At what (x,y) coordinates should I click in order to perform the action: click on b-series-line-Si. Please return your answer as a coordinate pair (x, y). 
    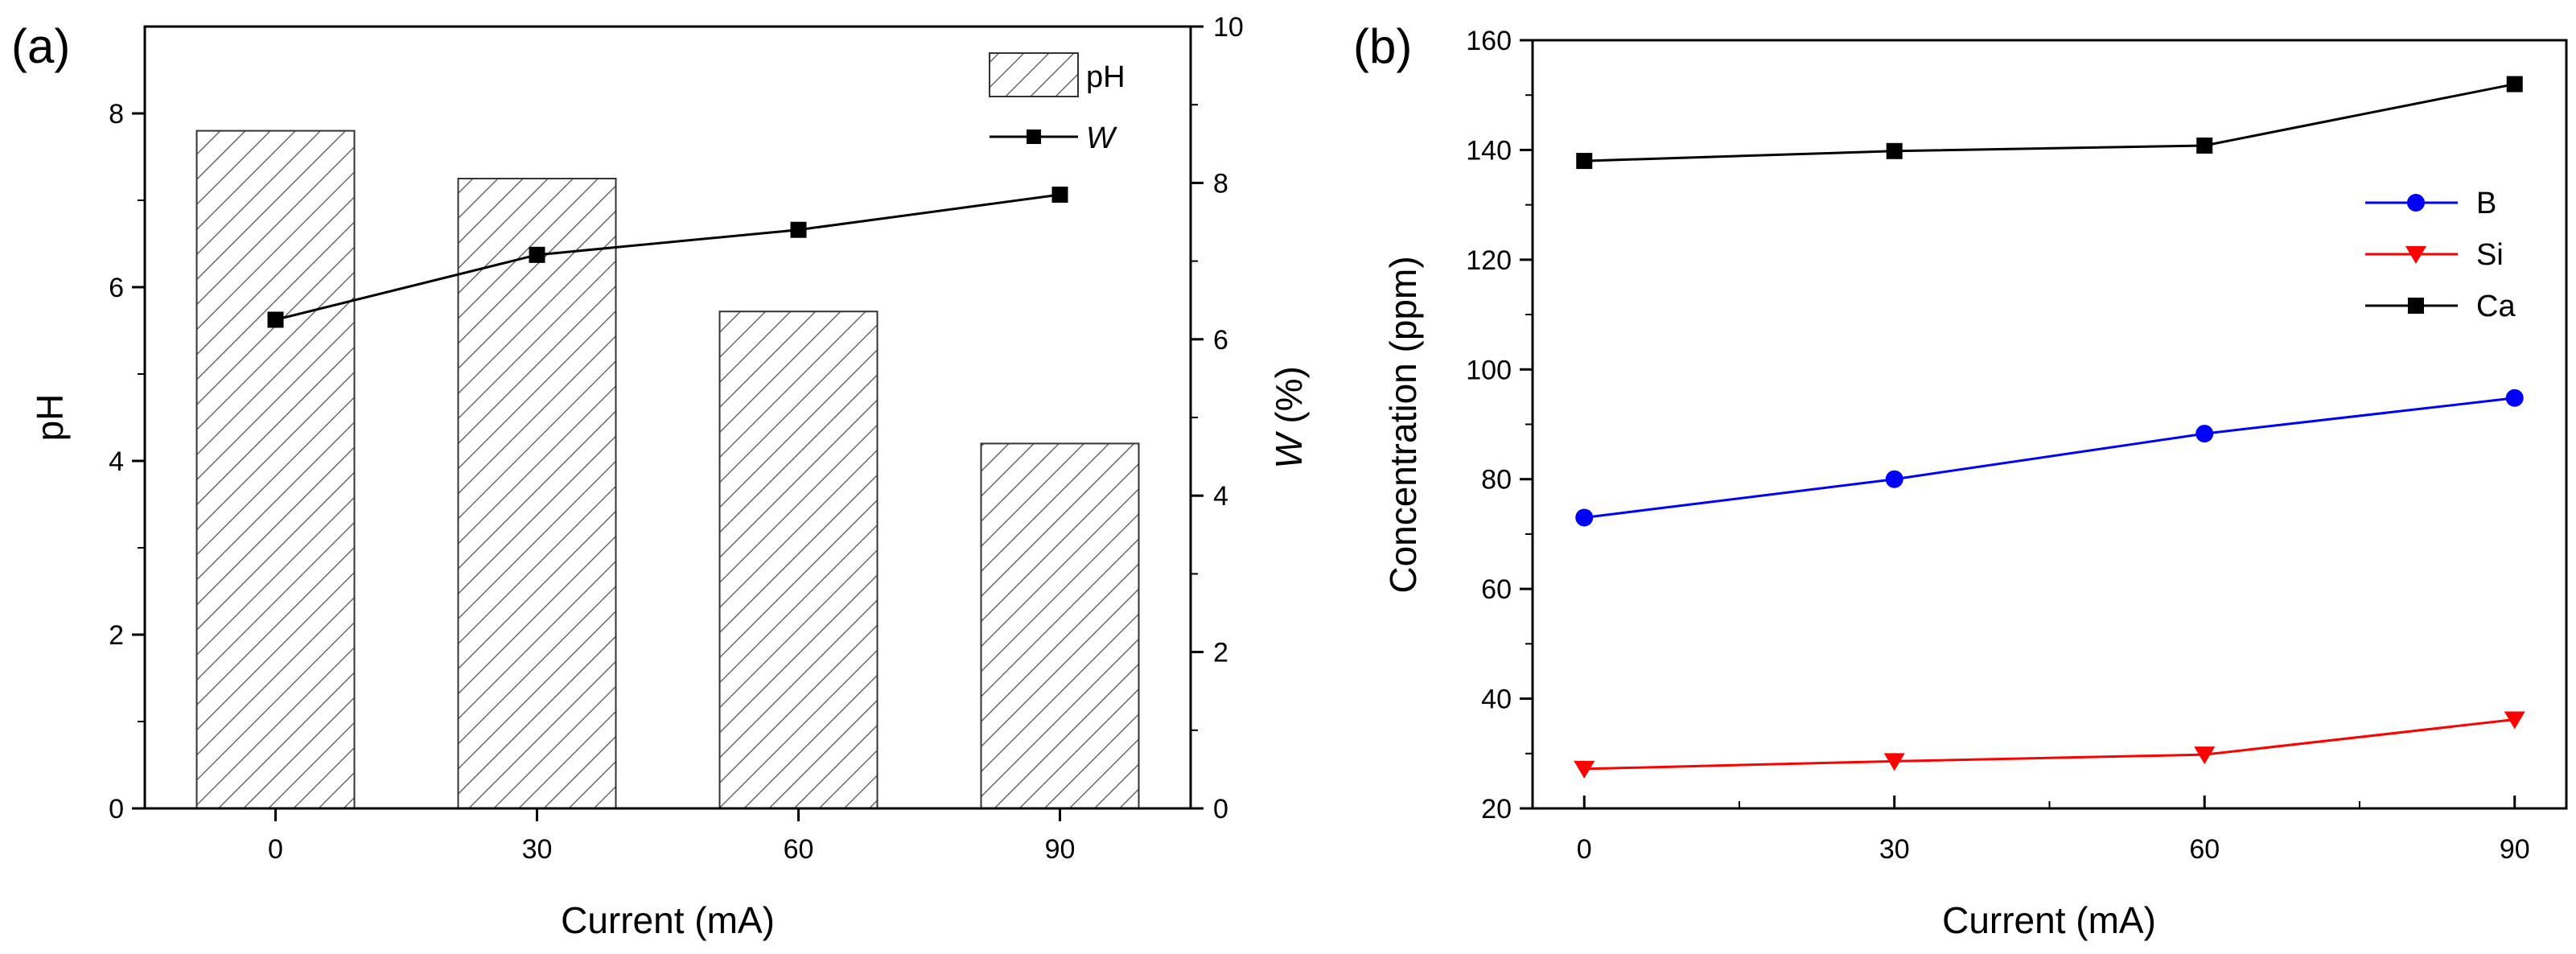
    Looking at the image, I should click on (2049, 744).